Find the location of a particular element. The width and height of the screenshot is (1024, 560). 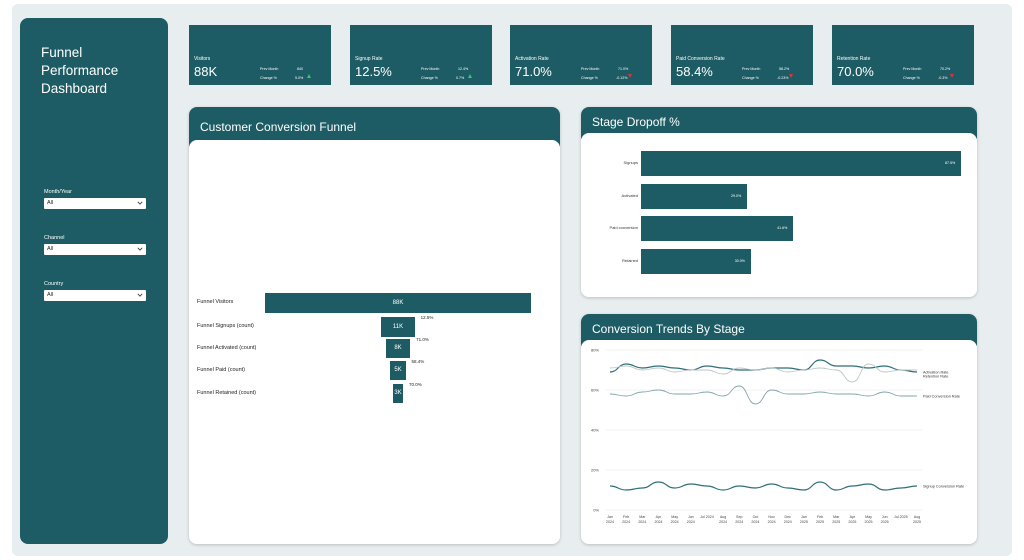

dashboard-title: Funnel Performance Dashboard is located at coordinates (80, 70).